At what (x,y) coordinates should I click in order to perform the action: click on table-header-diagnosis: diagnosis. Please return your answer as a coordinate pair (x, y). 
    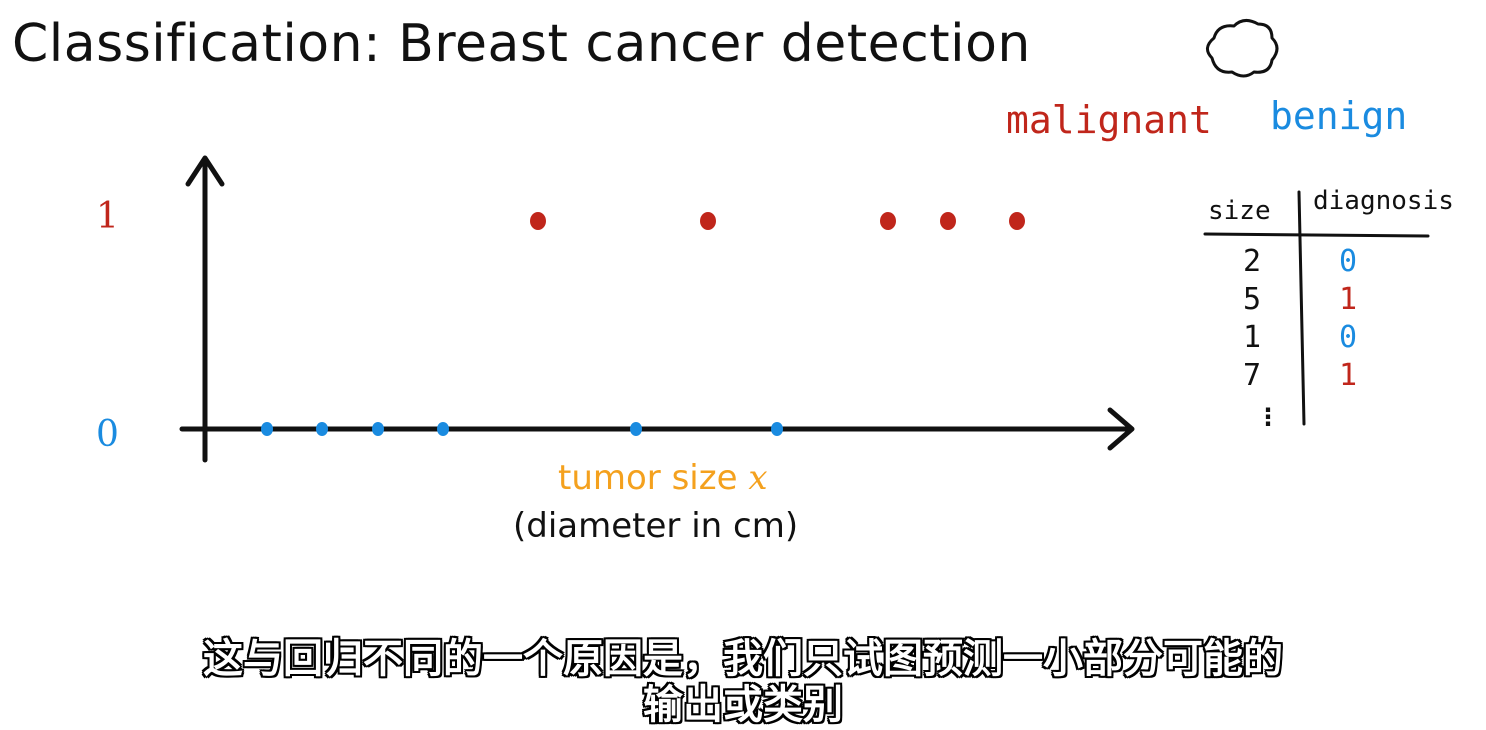
    Looking at the image, I should click on (1383, 201).